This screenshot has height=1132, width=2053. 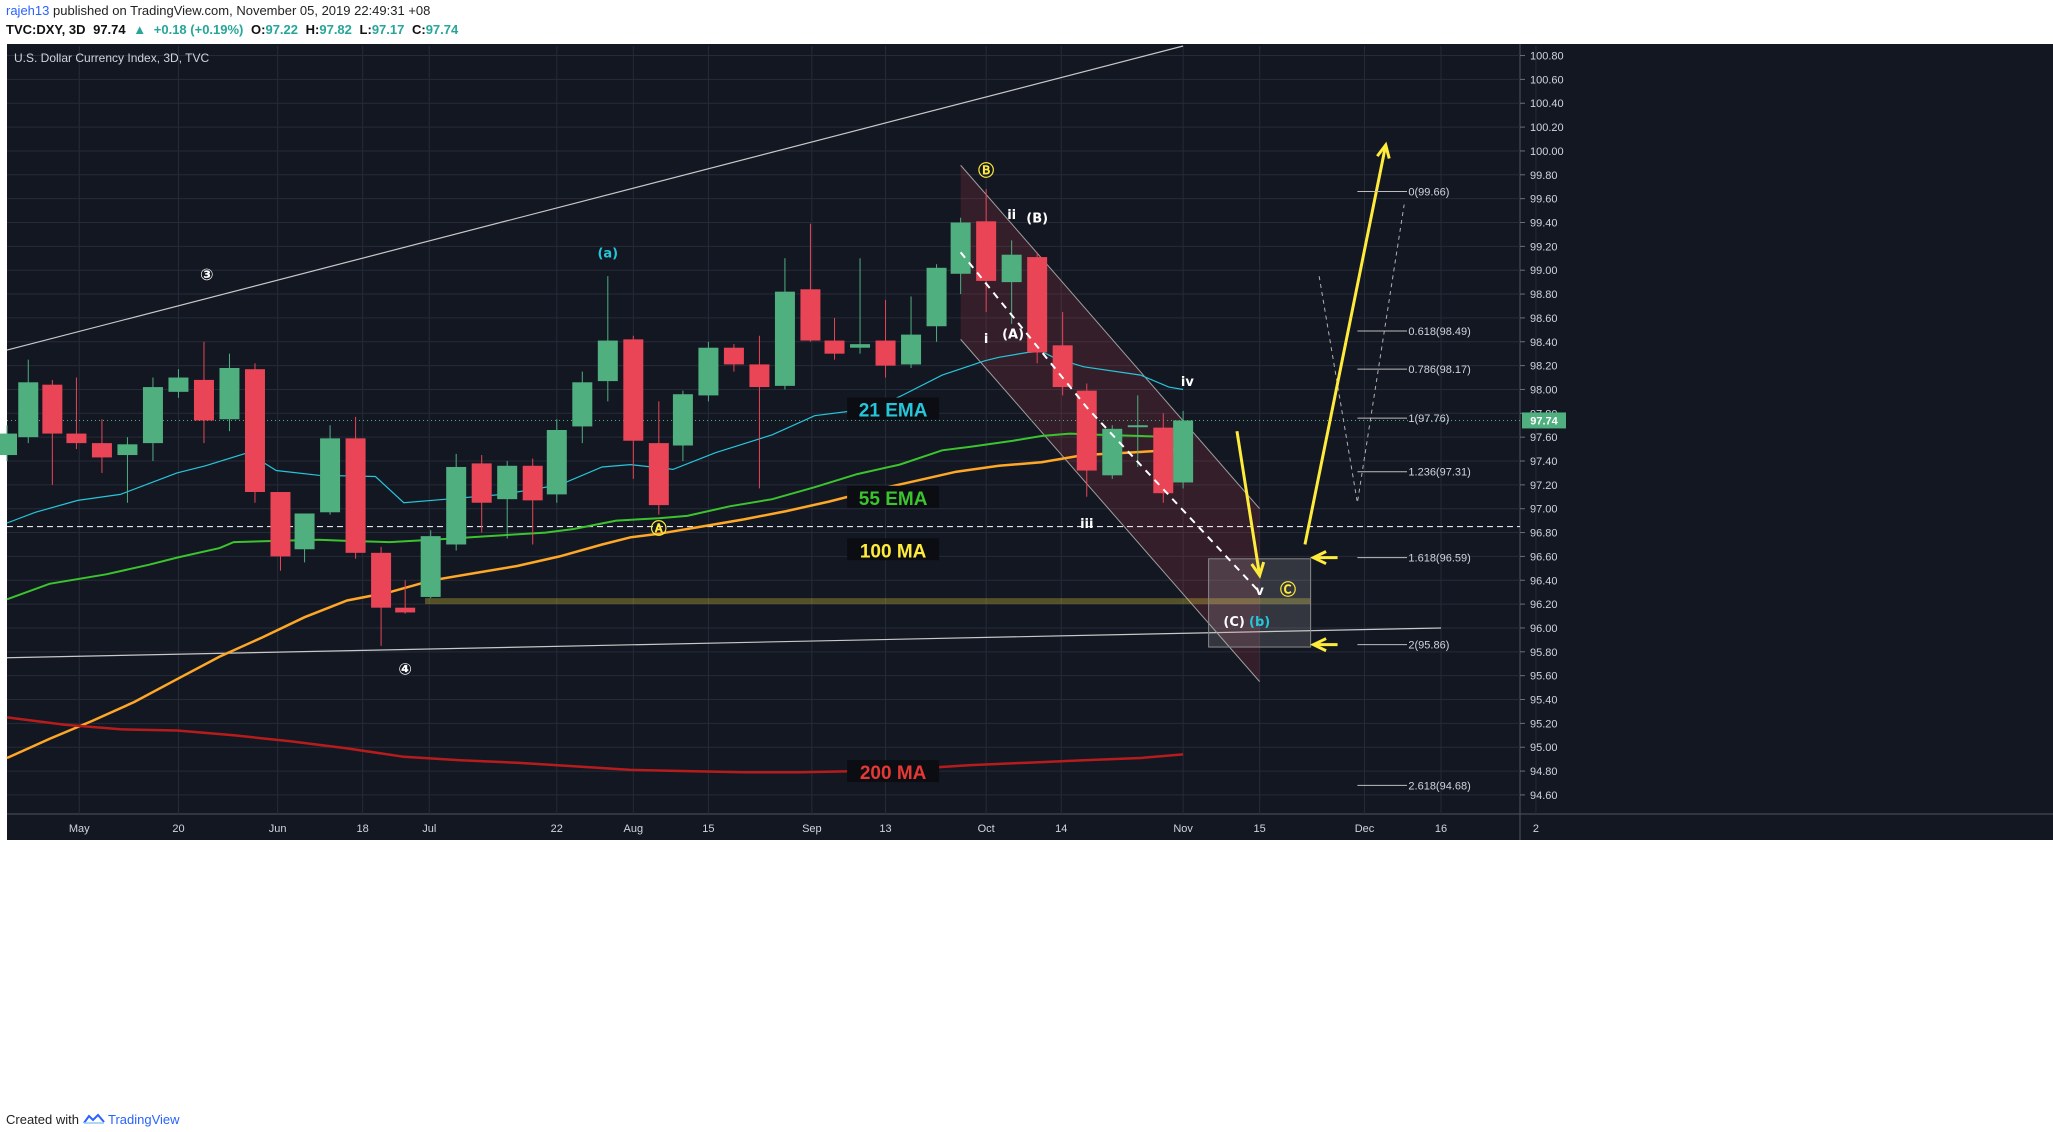 What do you see at coordinates (986, 339) in the screenshot?
I see `wave-label: i` at bounding box center [986, 339].